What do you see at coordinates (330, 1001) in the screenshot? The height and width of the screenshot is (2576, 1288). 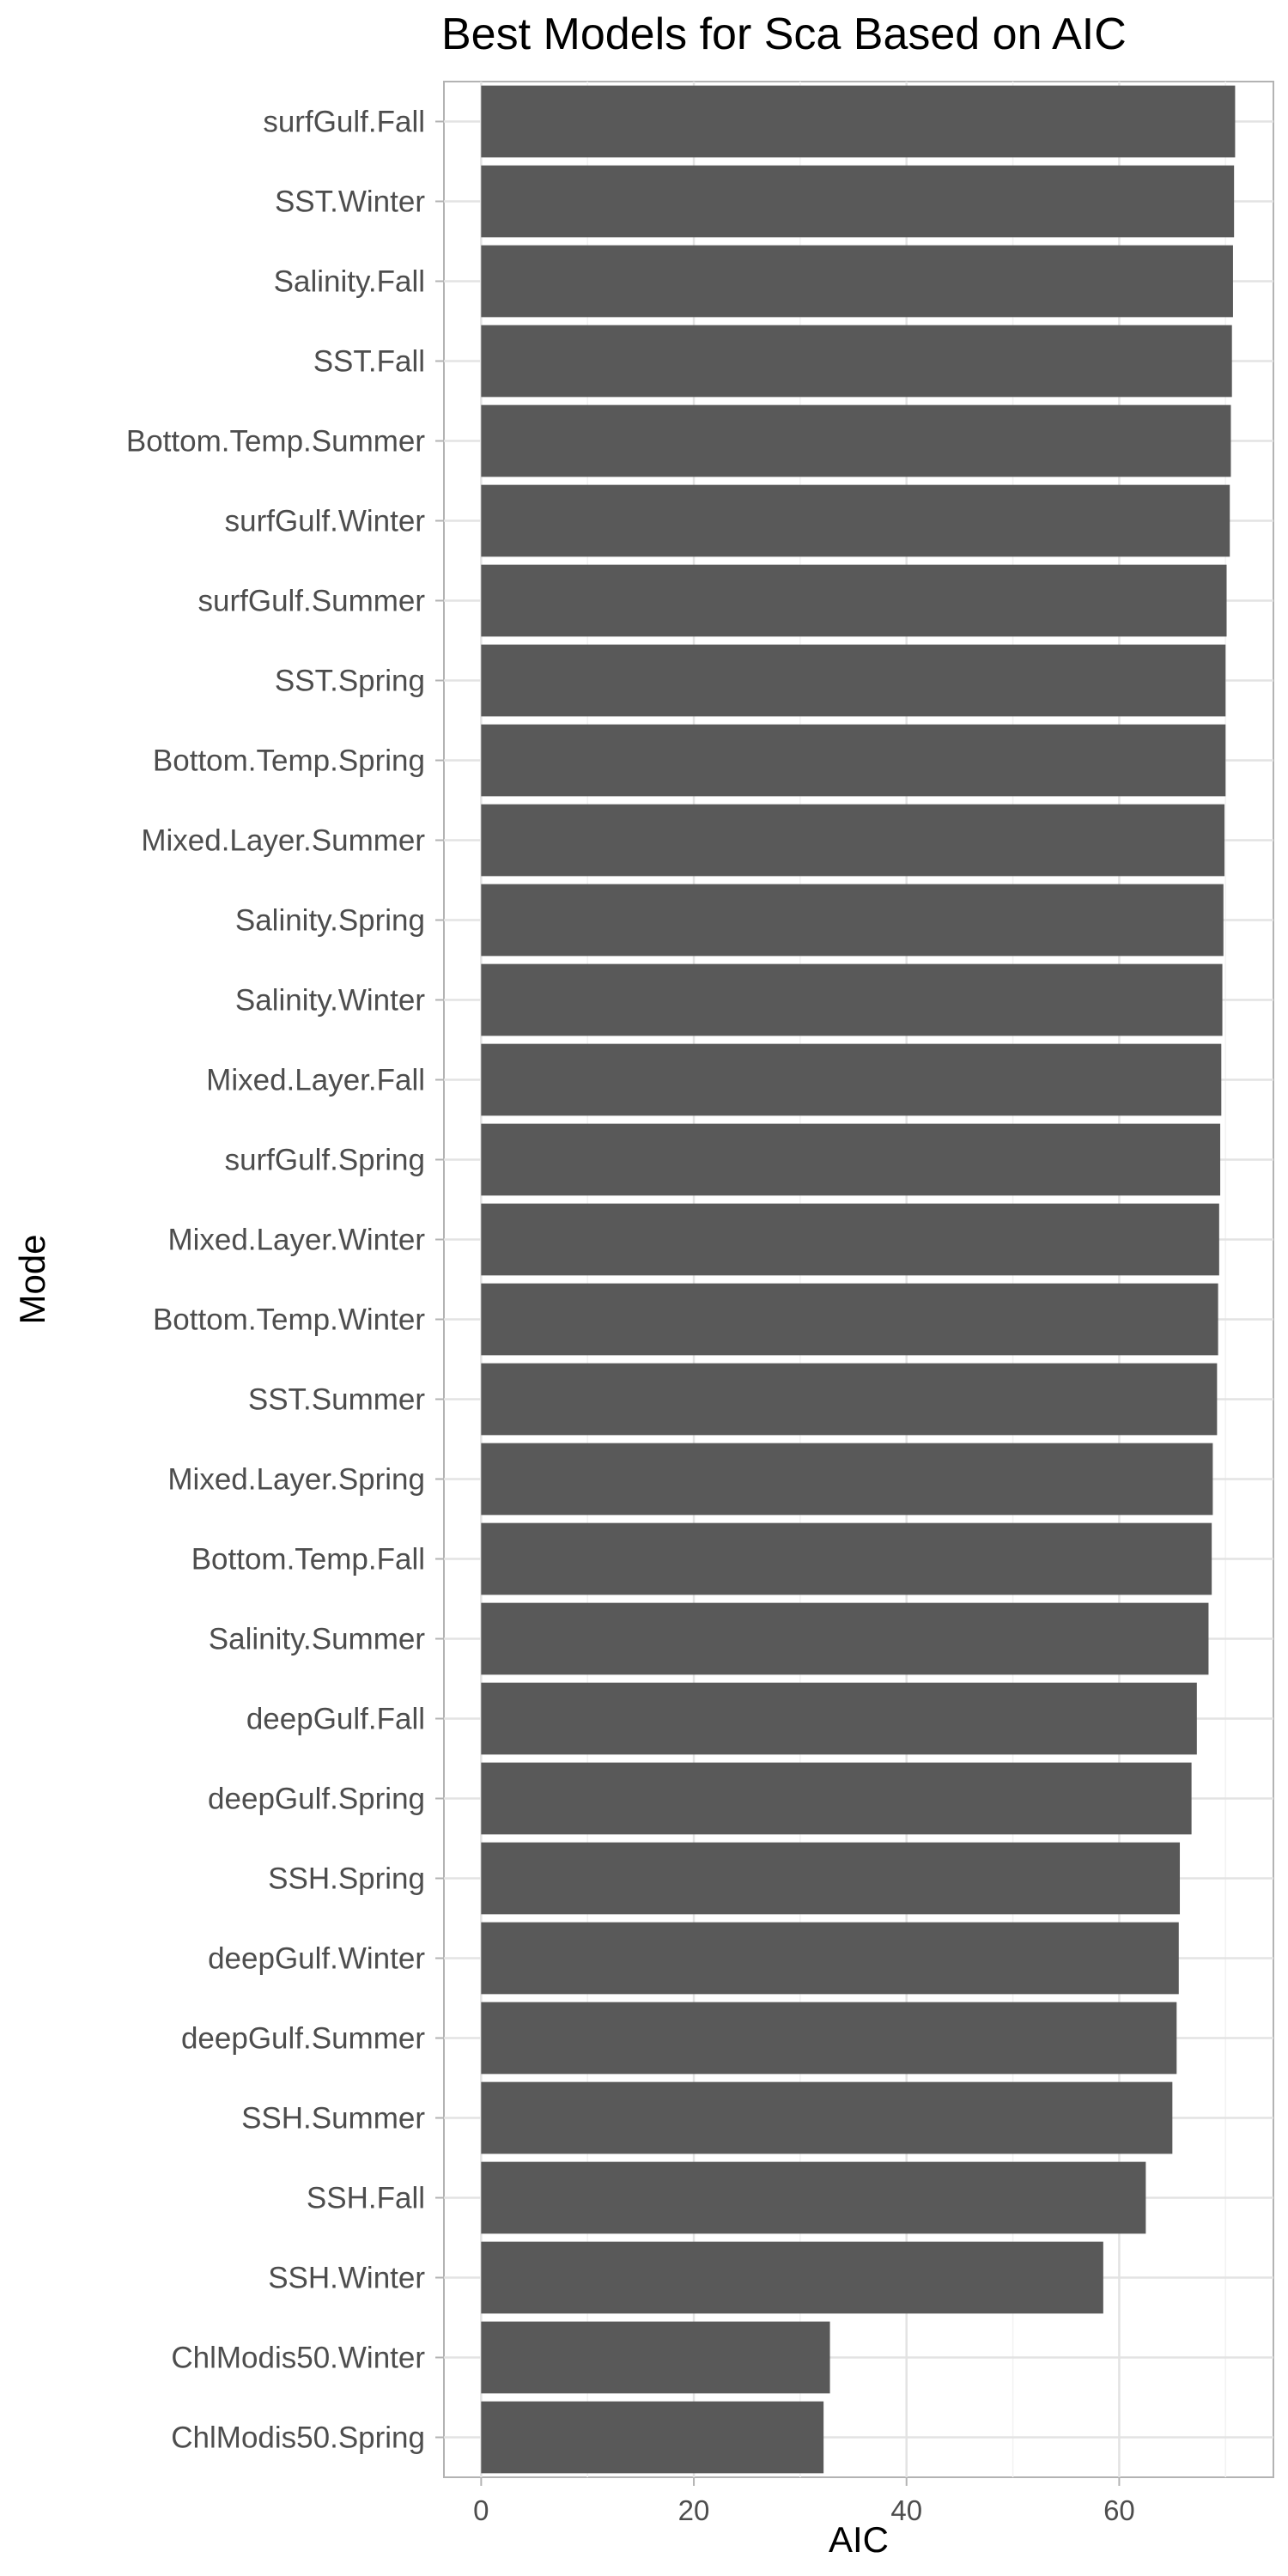 I see `y-tick-label: Salinity.Winter` at bounding box center [330, 1001].